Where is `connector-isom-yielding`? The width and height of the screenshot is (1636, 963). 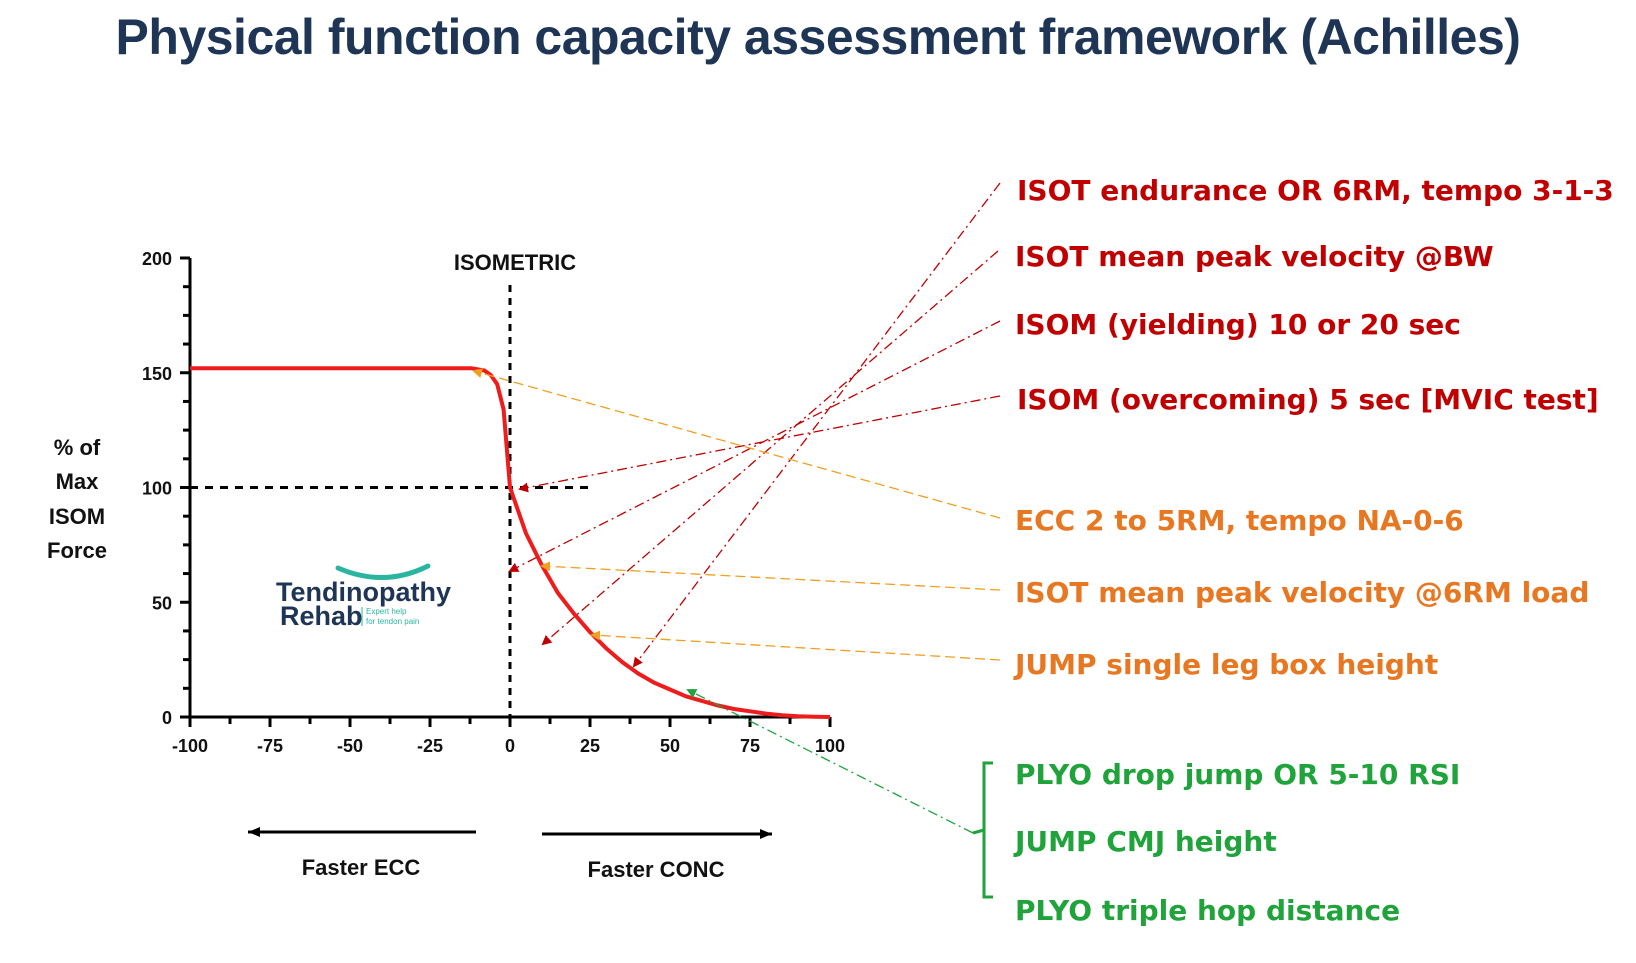 connector-isom-yielding is located at coordinates (754, 446).